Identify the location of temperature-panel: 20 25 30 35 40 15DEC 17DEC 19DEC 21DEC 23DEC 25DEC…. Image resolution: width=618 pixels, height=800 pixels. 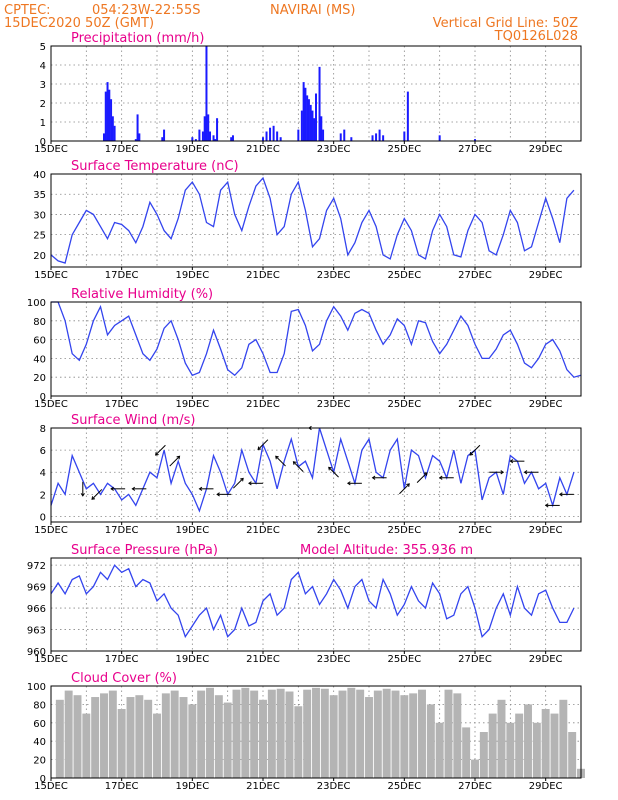
(307, 220).